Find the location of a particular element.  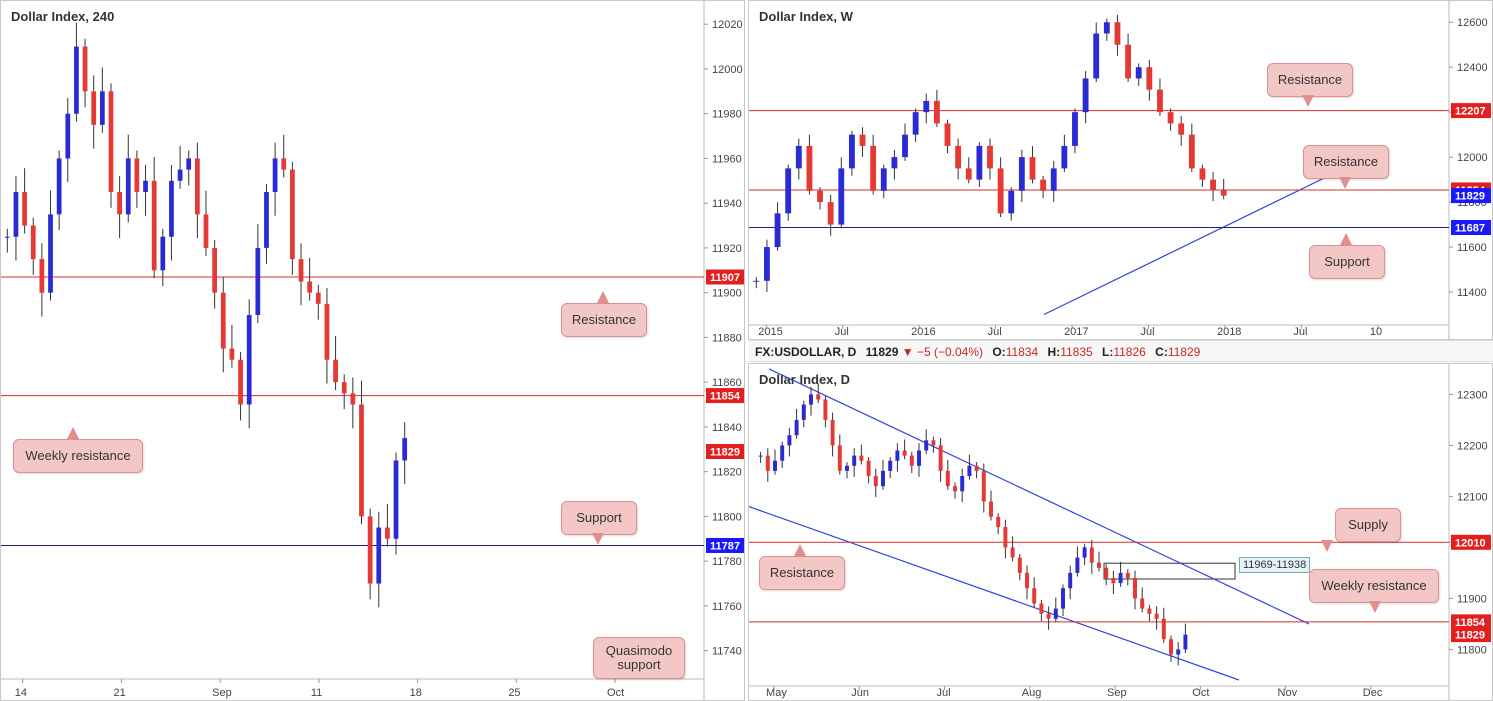

x-tick-label: Oct is located at coordinates (1200, 693).